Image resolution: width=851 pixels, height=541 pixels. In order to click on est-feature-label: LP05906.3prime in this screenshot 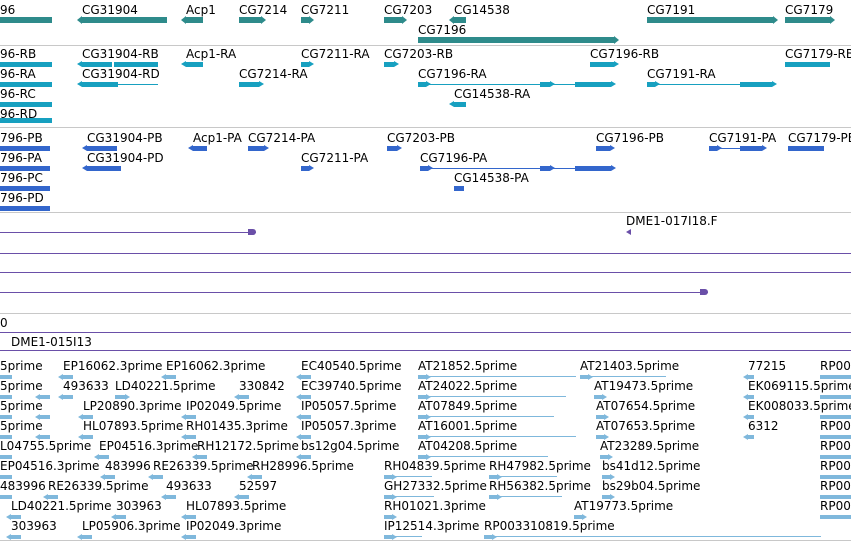, I will do `click(131, 526)`.